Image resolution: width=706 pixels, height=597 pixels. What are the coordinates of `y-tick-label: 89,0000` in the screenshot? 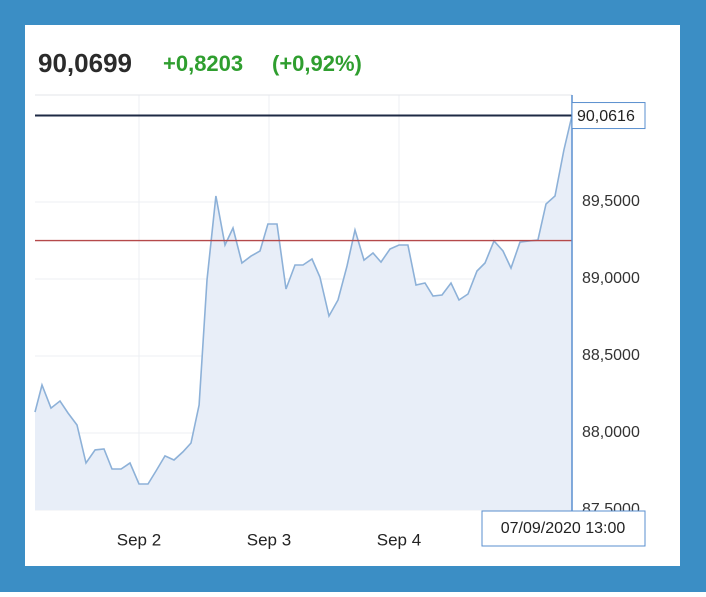 It's located at (611, 278).